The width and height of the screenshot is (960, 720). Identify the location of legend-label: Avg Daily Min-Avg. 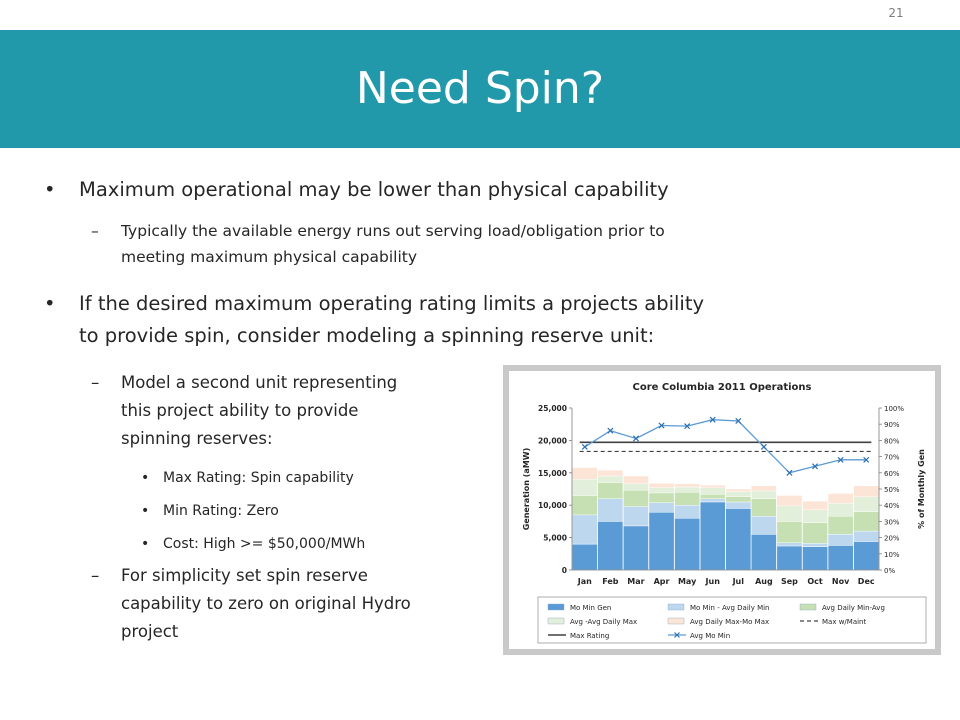
(853, 608).